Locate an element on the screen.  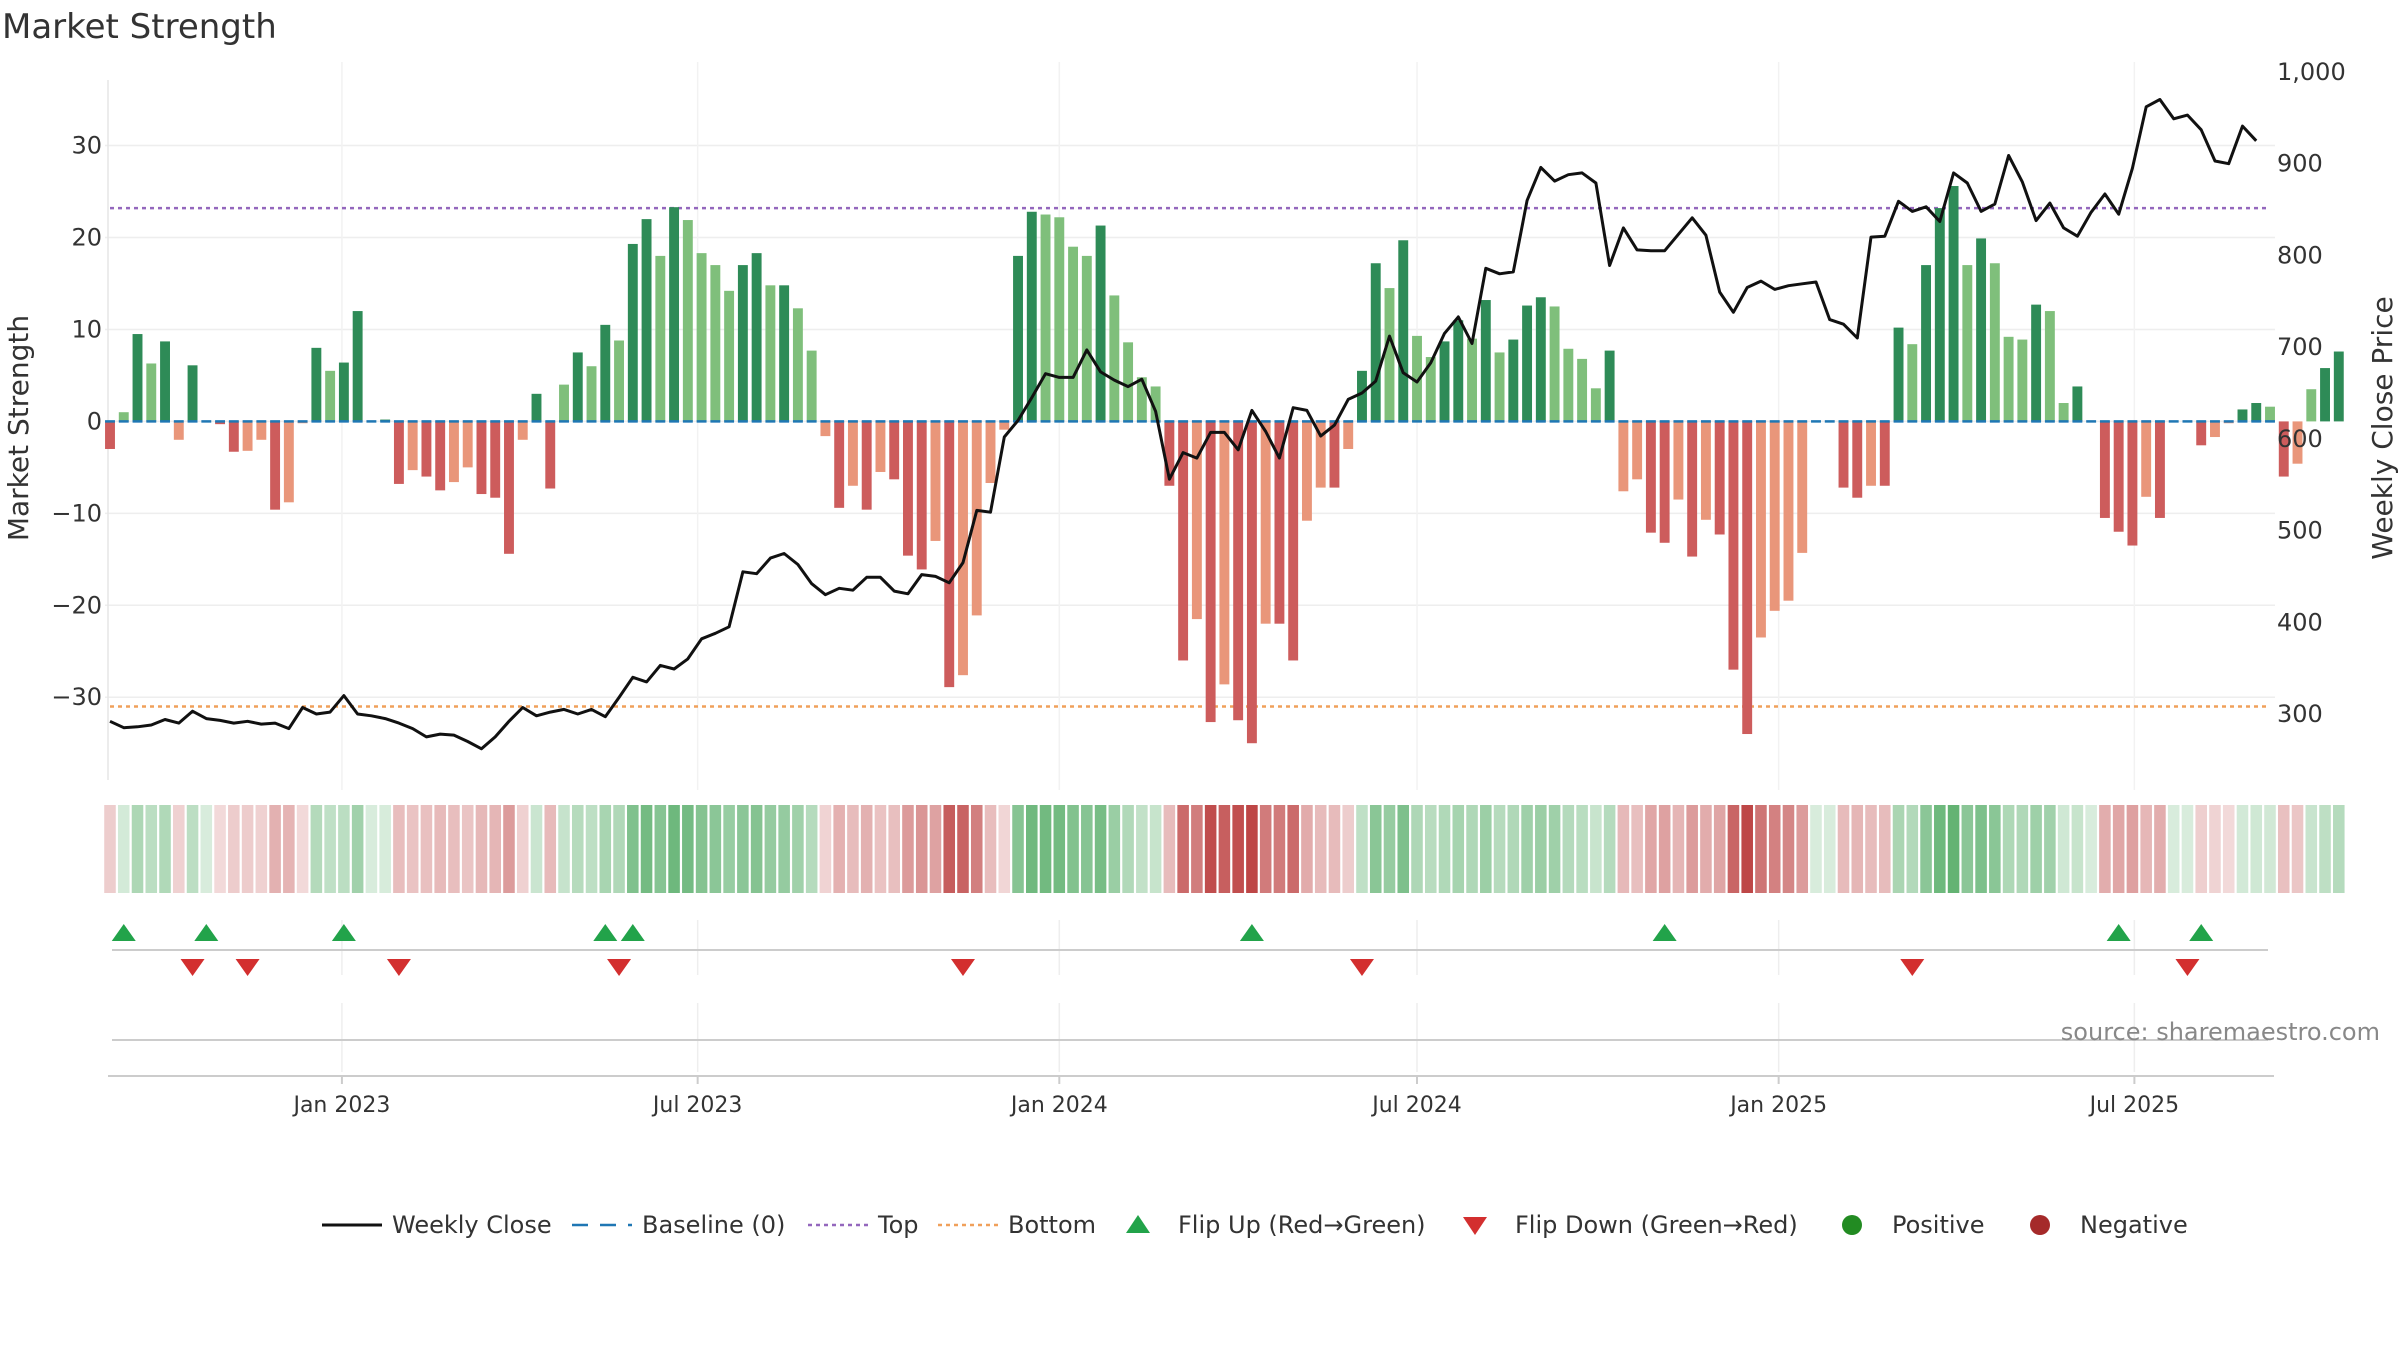
legend-label: Baseline (0) is located at coordinates (713, 1225).